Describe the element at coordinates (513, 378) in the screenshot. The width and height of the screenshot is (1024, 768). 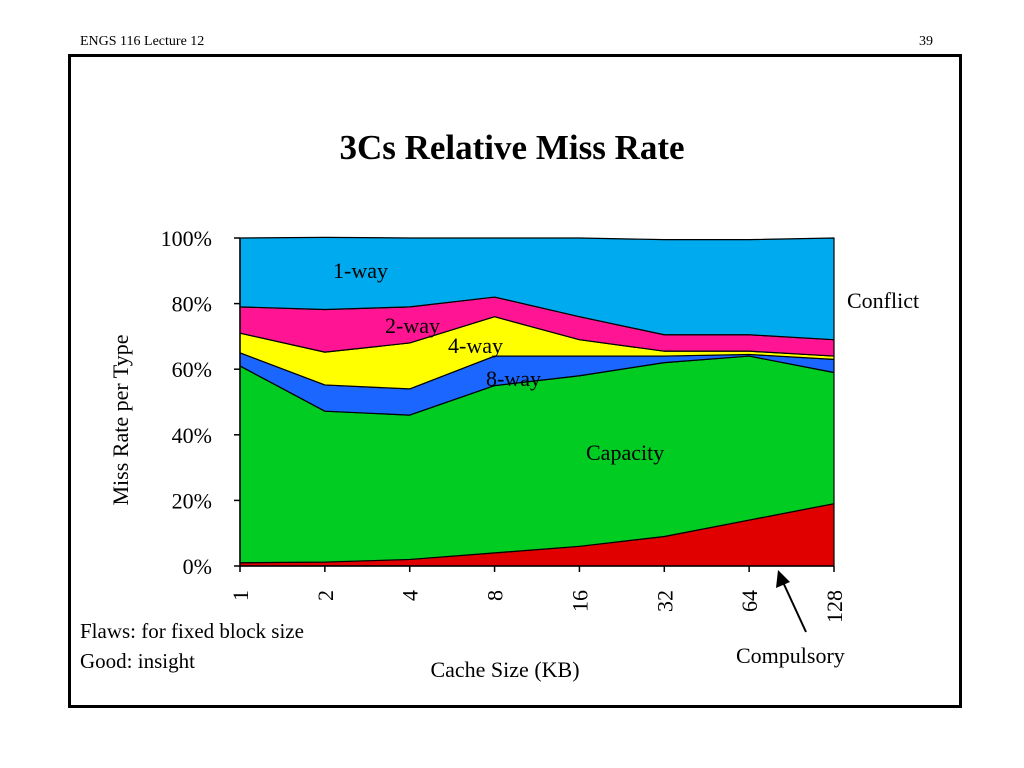
I see `series-label-8-way: 8-way` at that location.